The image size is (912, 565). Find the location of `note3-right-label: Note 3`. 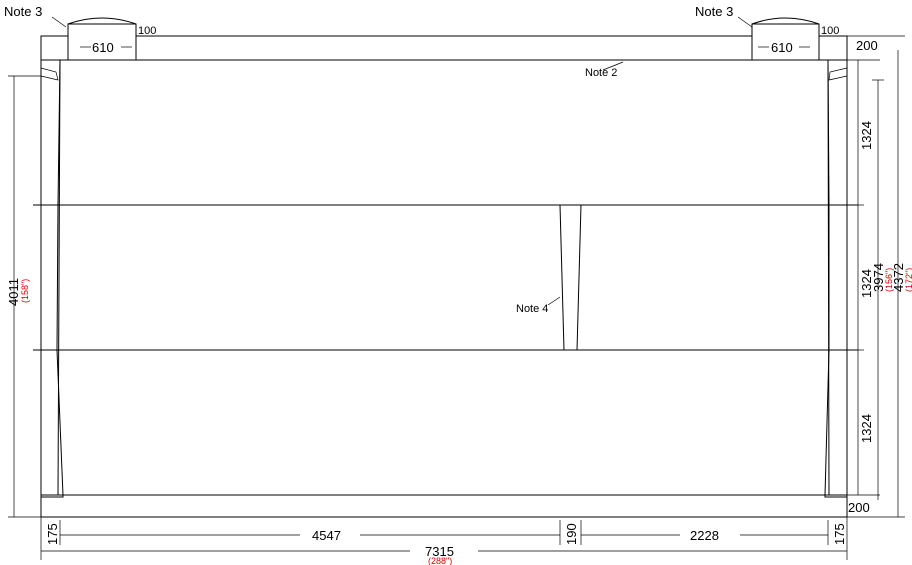

note3-right-label: Note 3 is located at coordinates (714, 11).